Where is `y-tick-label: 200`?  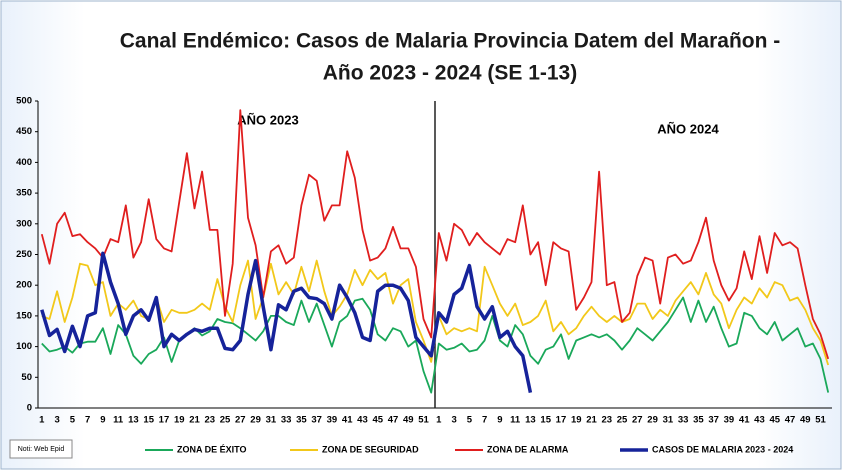
y-tick-label: 200 is located at coordinates (24, 285).